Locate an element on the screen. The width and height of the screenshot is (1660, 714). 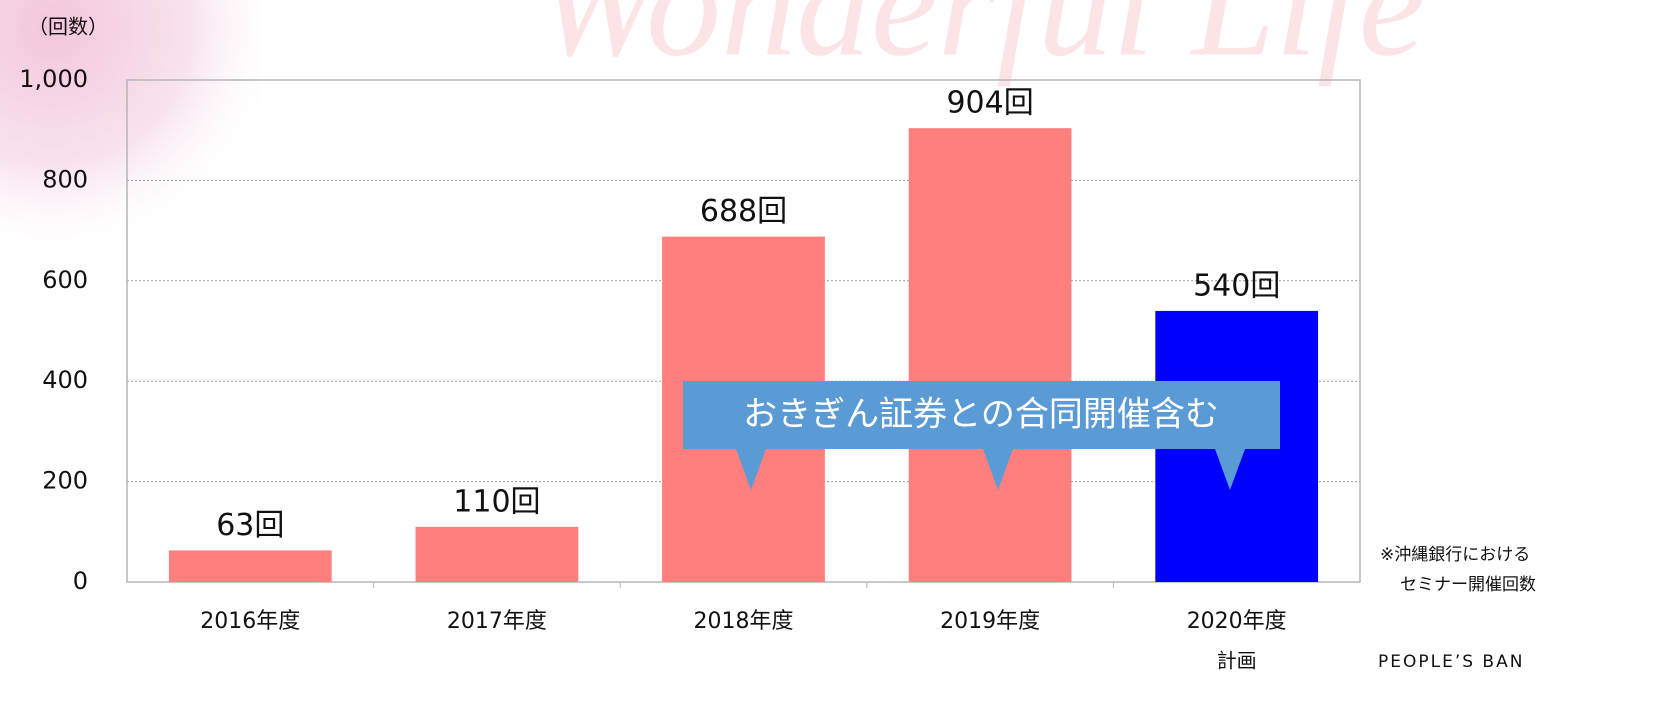
callout: おきぎん証券との合同開催含む is located at coordinates (981, 435).